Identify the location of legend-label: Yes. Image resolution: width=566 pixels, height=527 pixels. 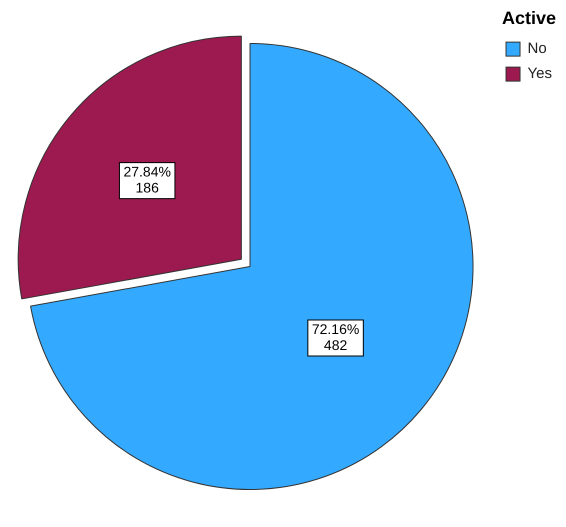
(540, 73).